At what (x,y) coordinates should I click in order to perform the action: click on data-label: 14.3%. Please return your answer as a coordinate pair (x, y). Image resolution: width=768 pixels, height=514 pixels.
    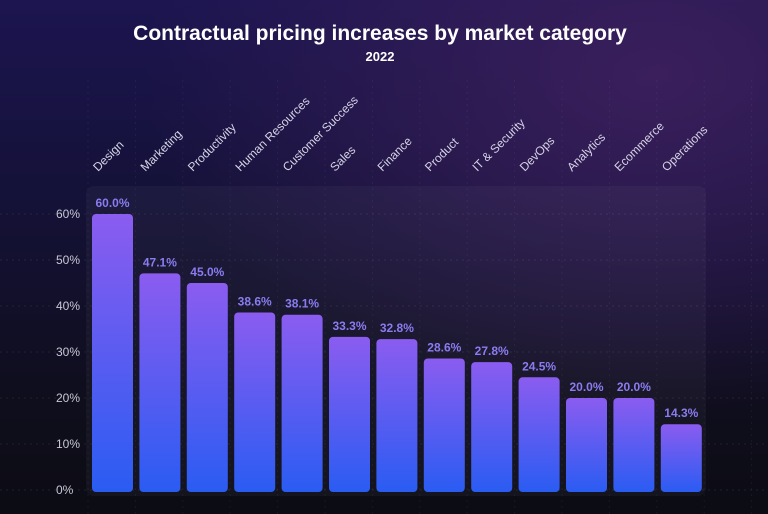
    Looking at the image, I should click on (681, 413).